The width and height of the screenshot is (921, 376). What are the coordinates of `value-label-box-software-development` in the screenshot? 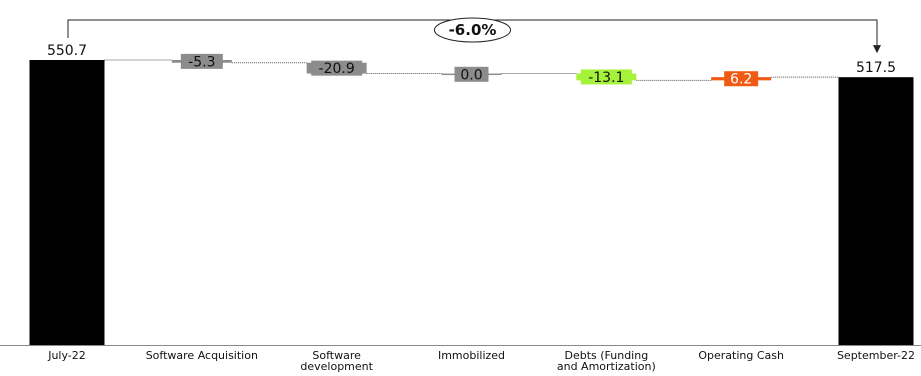 It's located at (337, 68).